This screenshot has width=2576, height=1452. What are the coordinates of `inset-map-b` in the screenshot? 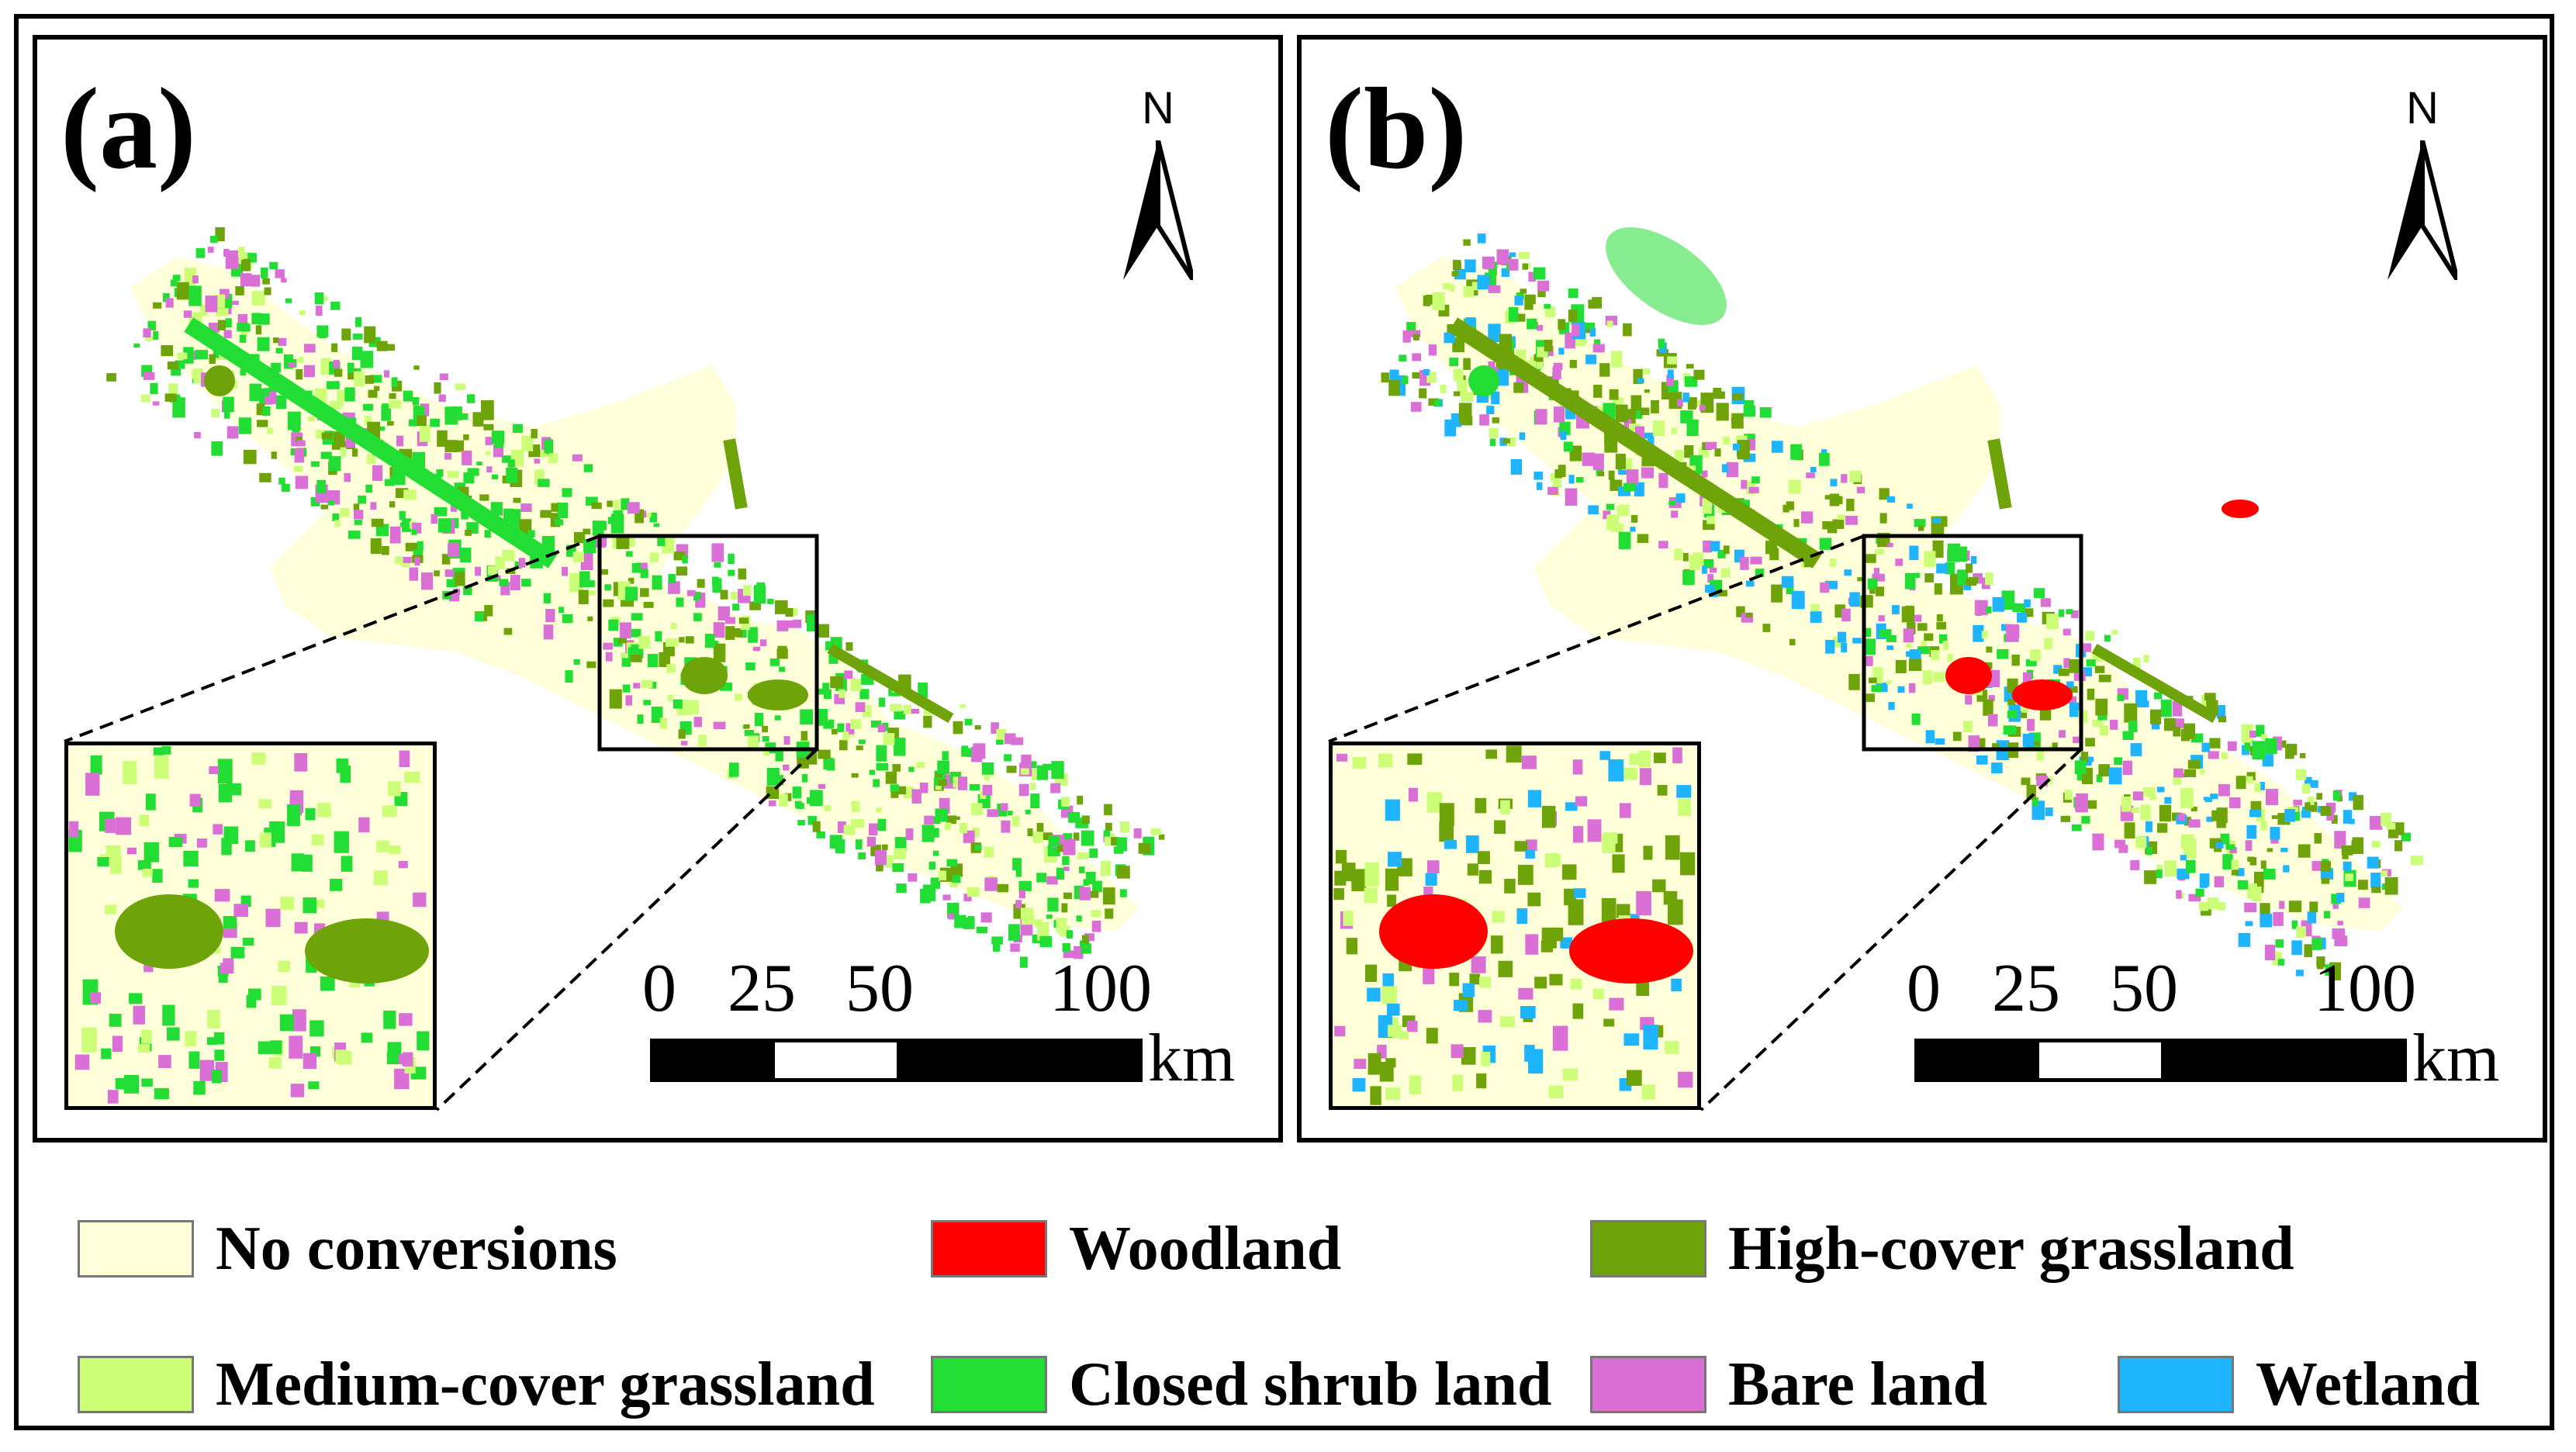 It's located at (1514, 925).